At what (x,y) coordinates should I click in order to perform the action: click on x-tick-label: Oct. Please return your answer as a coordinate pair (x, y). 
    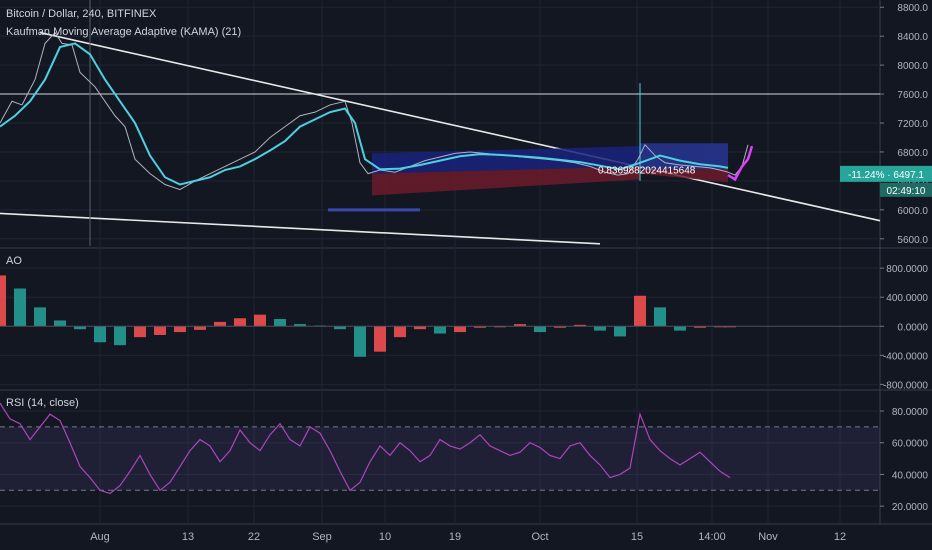
    Looking at the image, I should click on (539, 537).